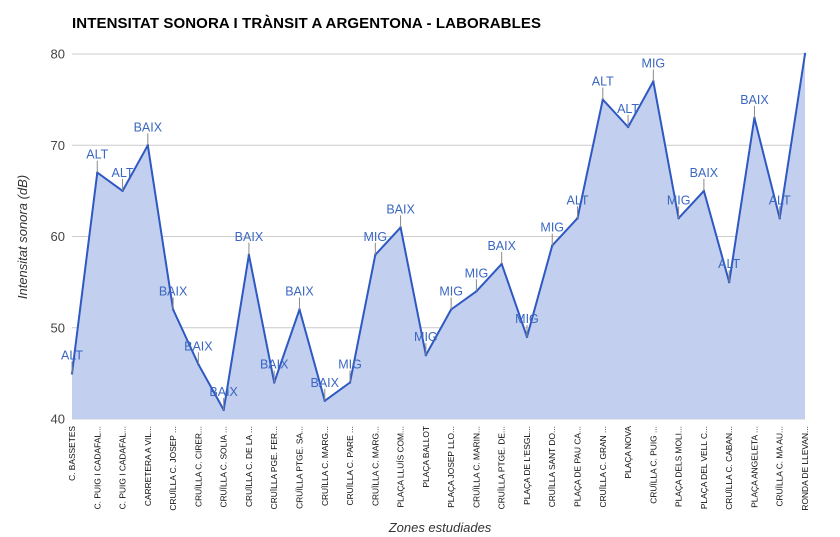 Image resolution: width=840 pixels, height=537 pixels. I want to click on y-axis-ticks: 40 50 60 70 80, so click(58, 237).